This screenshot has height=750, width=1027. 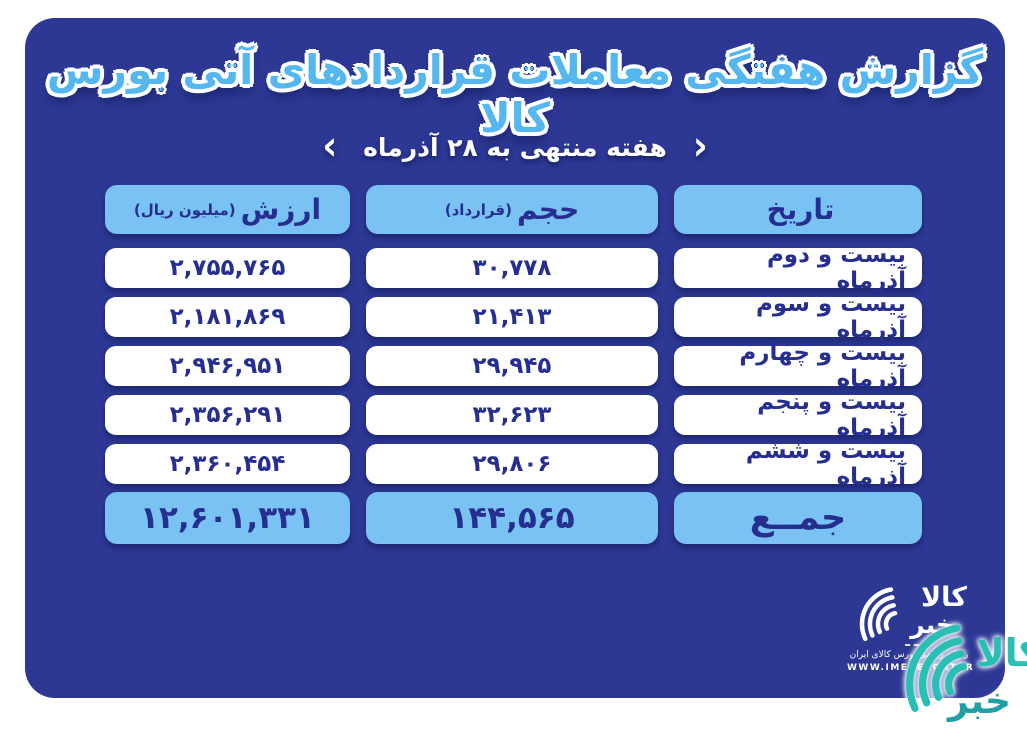 What do you see at coordinates (478, 210) in the screenshot?
I see `column-header-volume-unit: (قرارداد)` at bounding box center [478, 210].